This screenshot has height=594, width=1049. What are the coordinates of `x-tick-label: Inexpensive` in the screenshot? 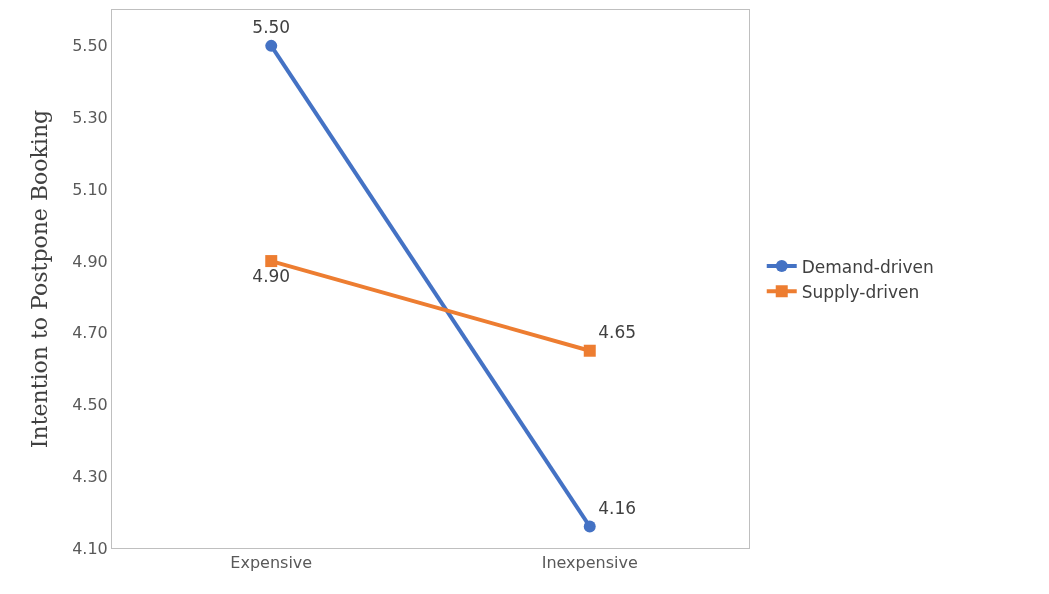 It's located at (589, 563).